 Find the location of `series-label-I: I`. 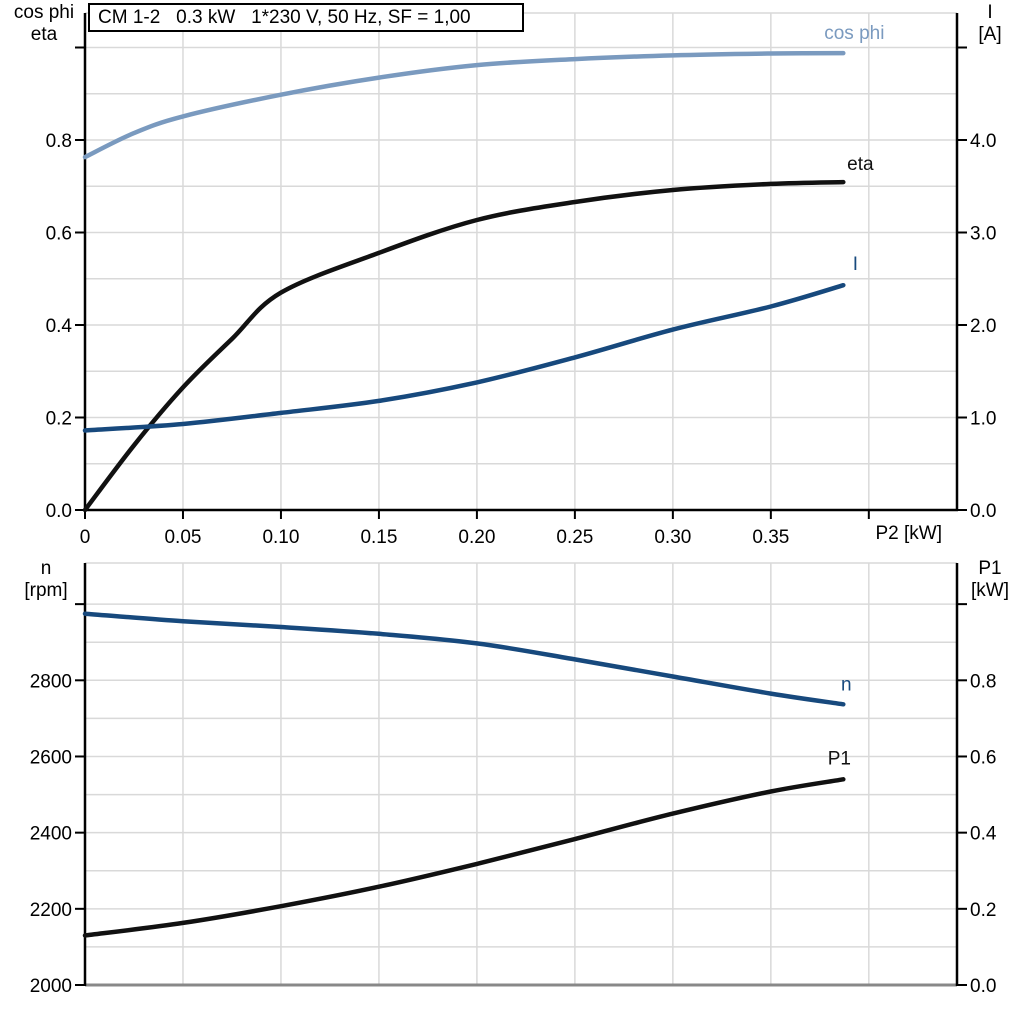

series-label-I: I is located at coordinates (855, 264).